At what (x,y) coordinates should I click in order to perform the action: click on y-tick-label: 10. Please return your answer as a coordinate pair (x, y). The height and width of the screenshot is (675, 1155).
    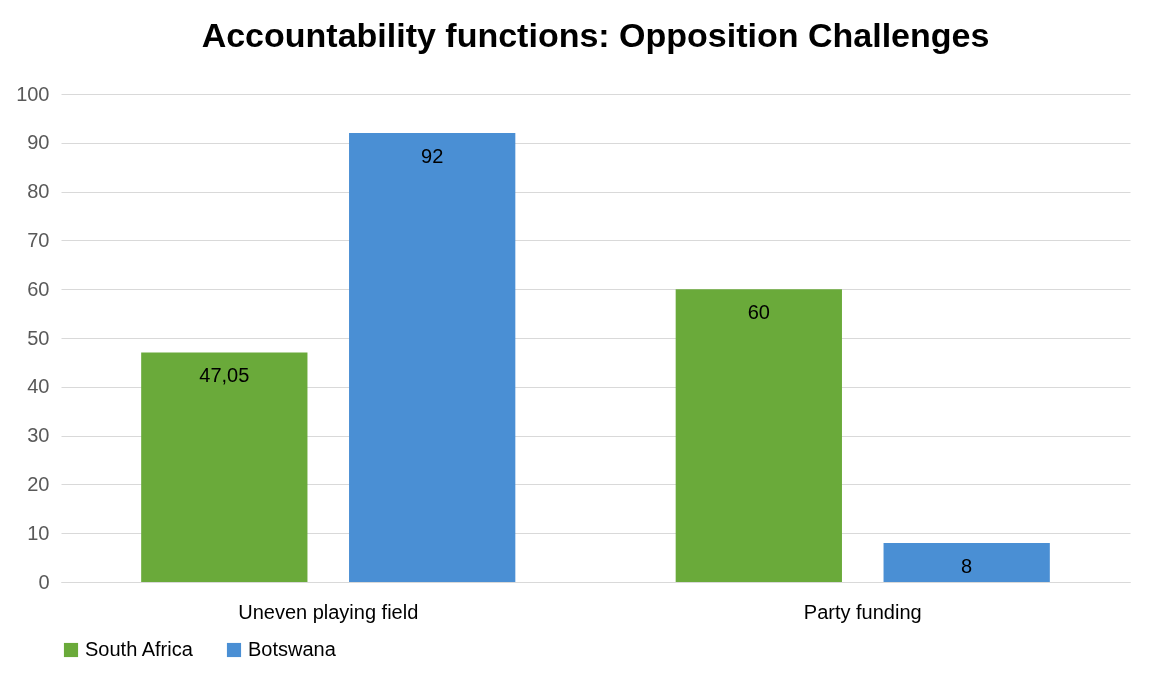
    Looking at the image, I should click on (38, 532).